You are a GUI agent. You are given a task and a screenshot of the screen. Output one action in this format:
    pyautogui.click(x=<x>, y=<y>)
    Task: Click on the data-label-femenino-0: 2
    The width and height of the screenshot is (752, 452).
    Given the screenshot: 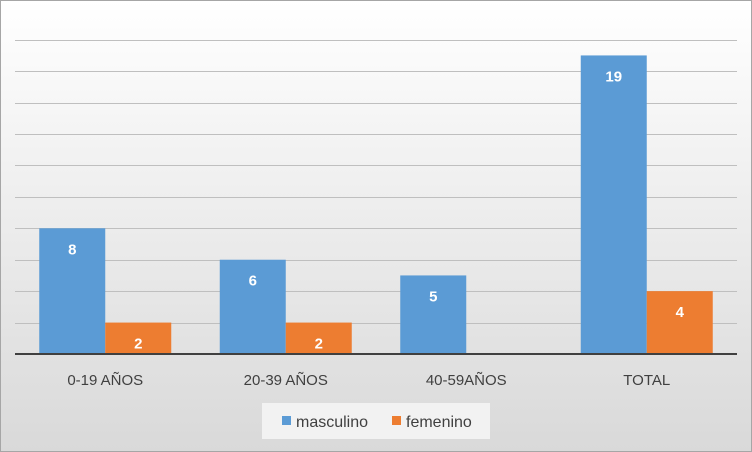 What is the action you would take?
    pyautogui.click(x=138, y=344)
    